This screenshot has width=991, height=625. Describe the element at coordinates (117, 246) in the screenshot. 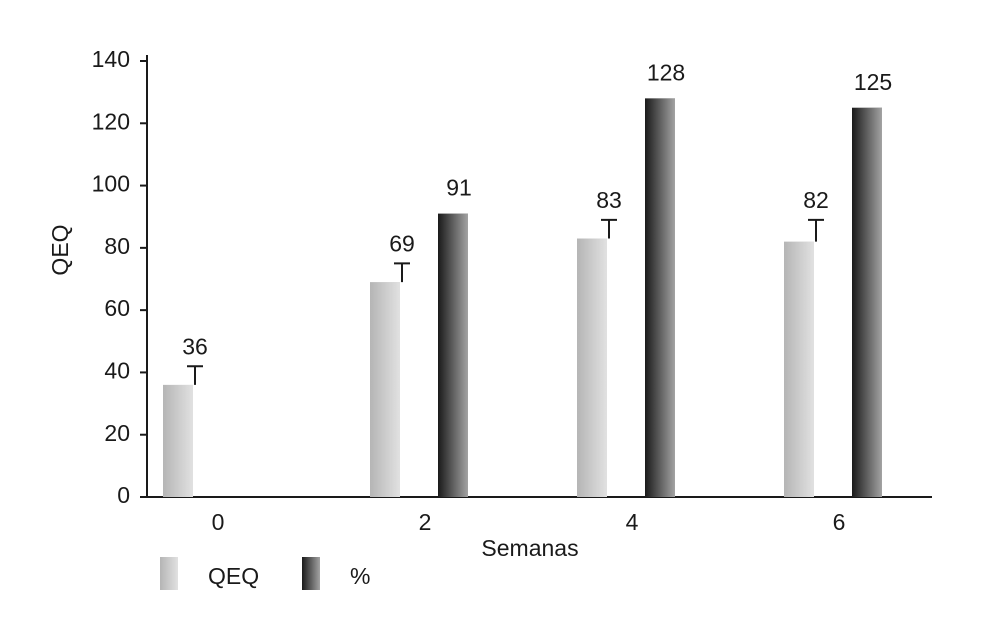

I see `y-tick-label: 80` at that location.